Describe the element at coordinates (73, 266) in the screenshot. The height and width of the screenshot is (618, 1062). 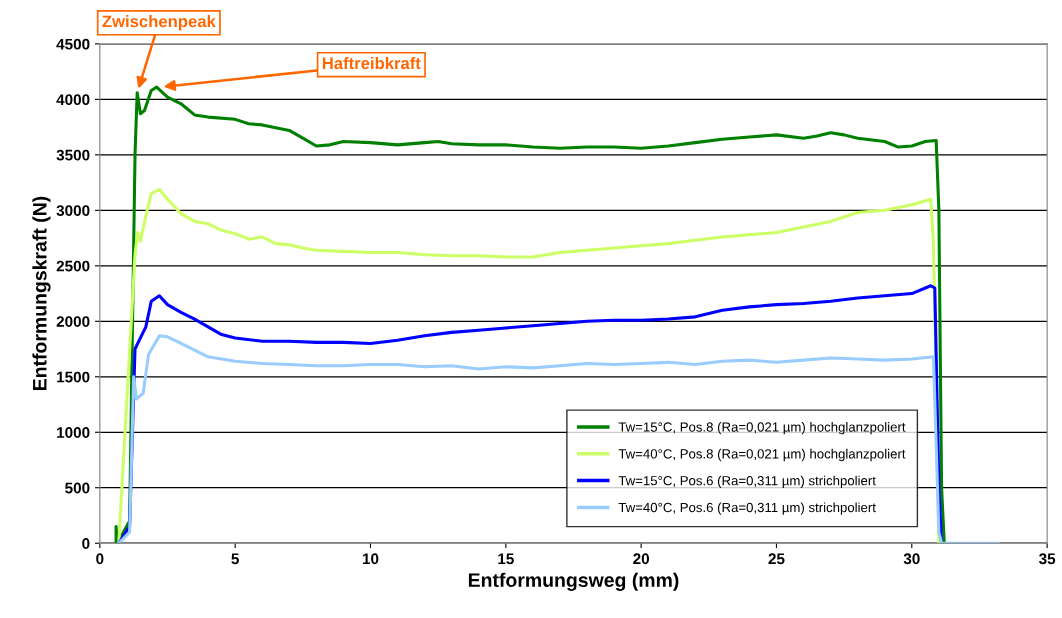
I see `y-tick-label: 2500` at that location.